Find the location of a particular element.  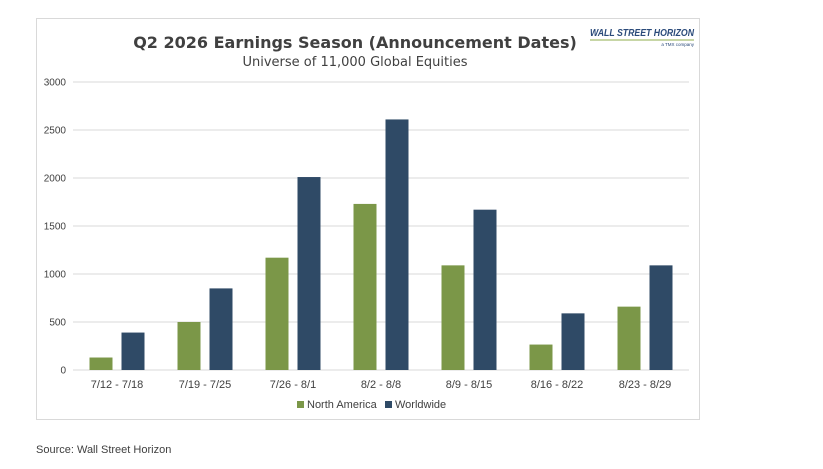

y-tick-label: 0 is located at coordinates (63, 371).